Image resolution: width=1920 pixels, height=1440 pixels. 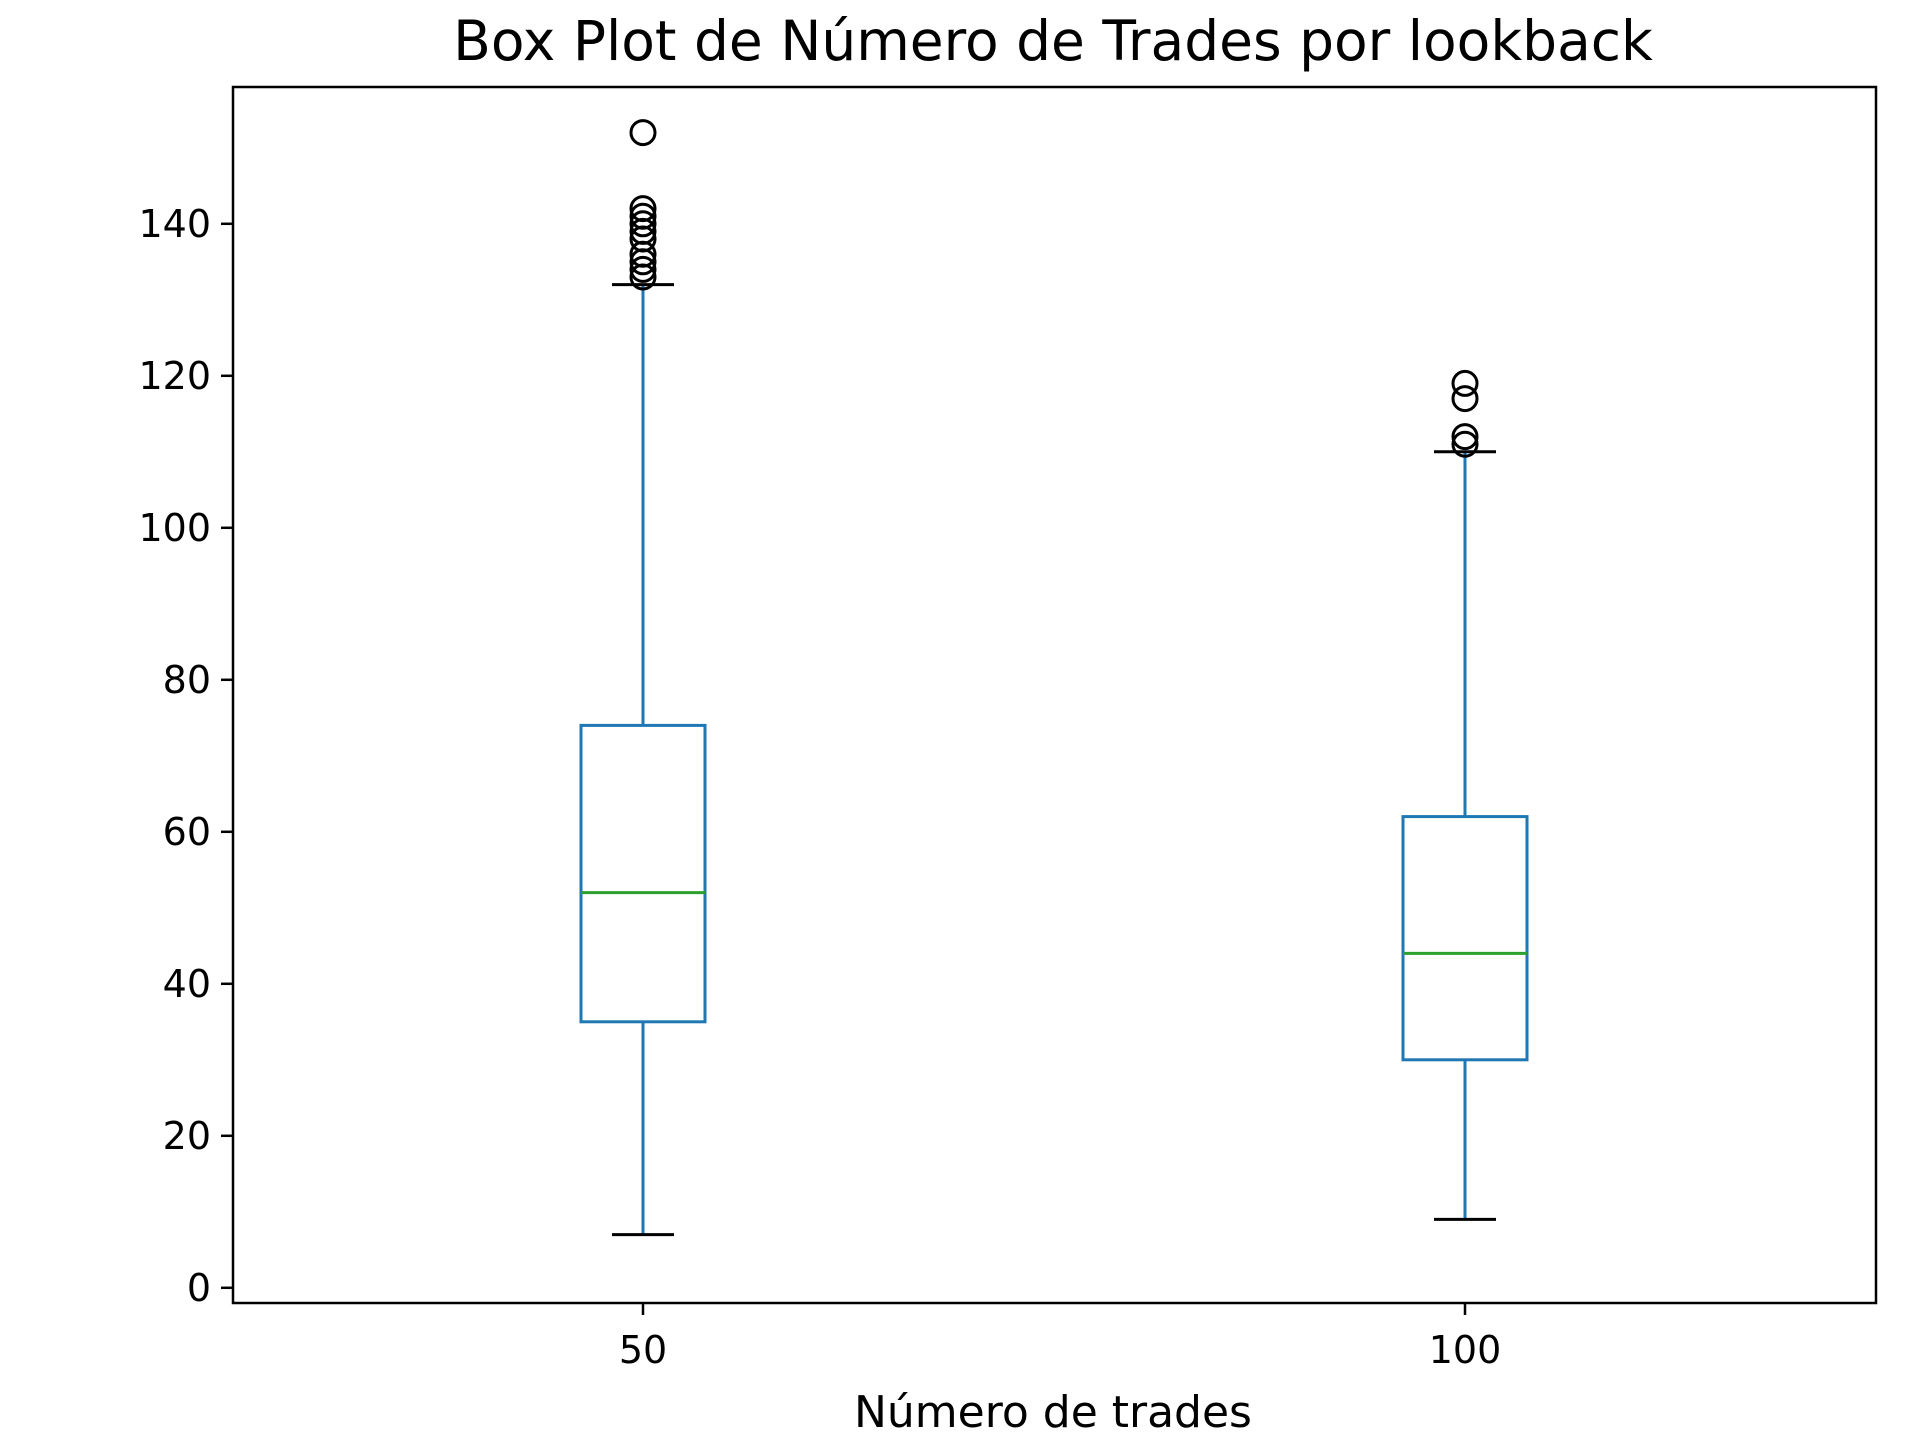 I want to click on x-axis: 50 100, so click(x=1060, y=1337).